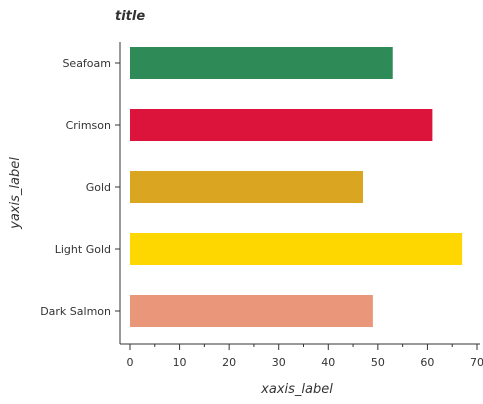 The width and height of the screenshot is (483, 404). Describe the element at coordinates (80, 187) in the screenshot. I see `y-axis-ticks: Seafoam Crimson Gold Light Gold Dark Salmon` at that location.